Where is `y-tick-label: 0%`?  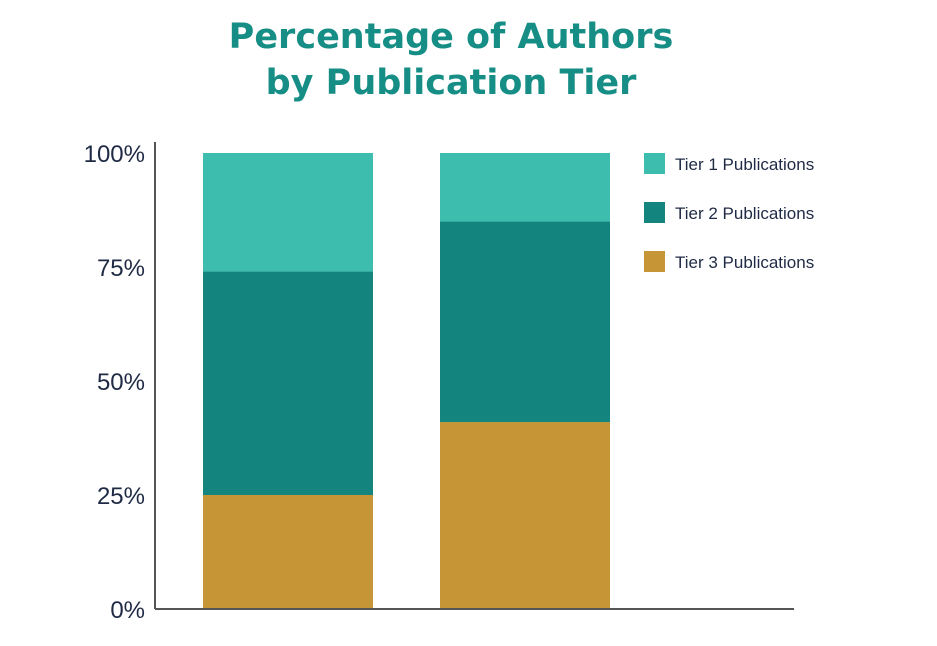 y-tick-label: 0% is located at coordinates (127, 610).